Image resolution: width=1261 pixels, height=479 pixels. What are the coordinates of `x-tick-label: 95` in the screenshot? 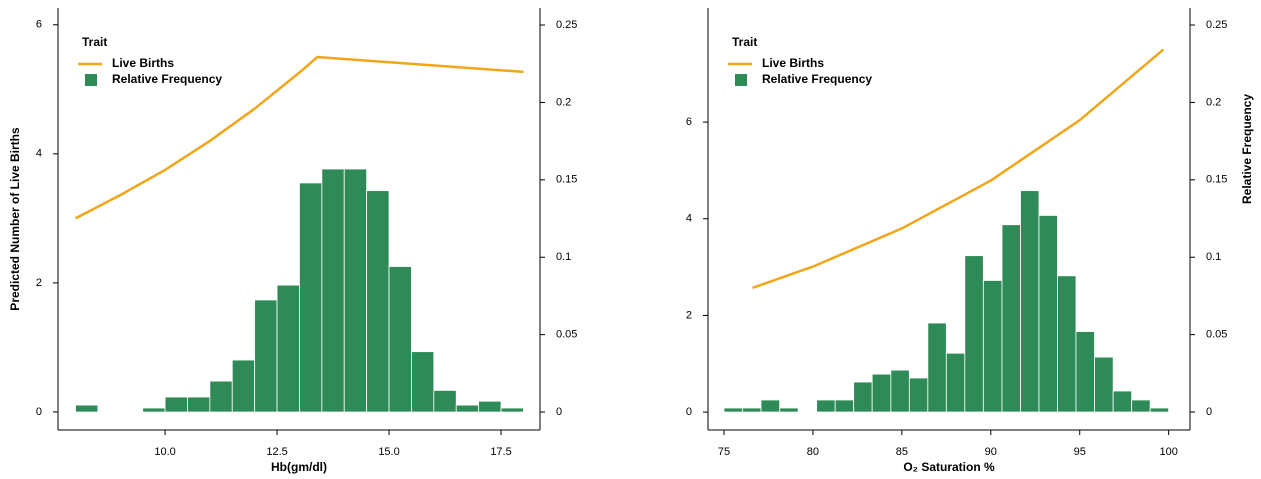 It's located at (1080, 452).